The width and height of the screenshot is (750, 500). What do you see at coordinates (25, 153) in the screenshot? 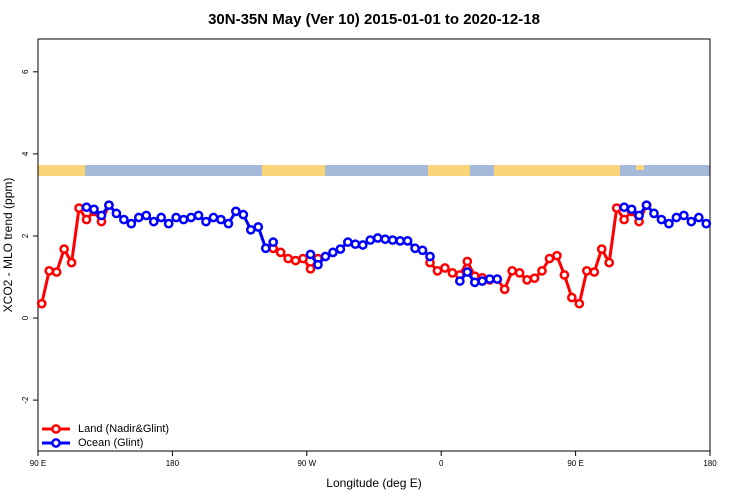
I see `y-tick-label: 4` at bounding box center [25, 153].